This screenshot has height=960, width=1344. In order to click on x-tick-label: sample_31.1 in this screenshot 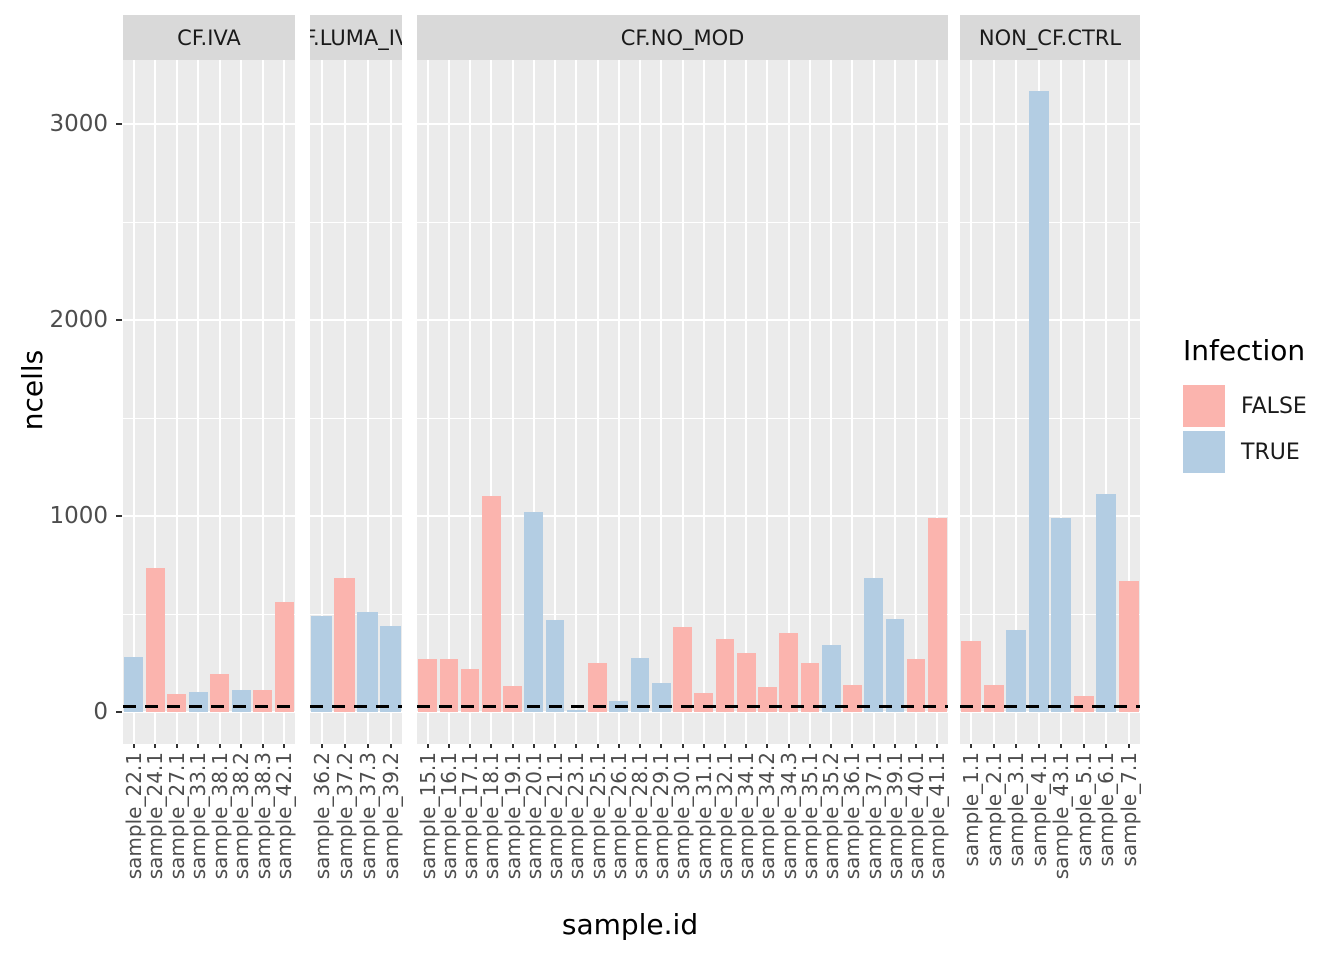, I will do `click(704, 848)`.